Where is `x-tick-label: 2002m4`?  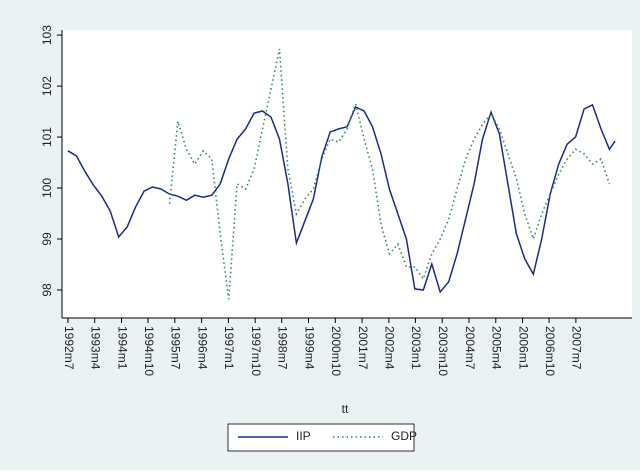 x-tick-label: 2002m4 is located at coordinates (390, 348).